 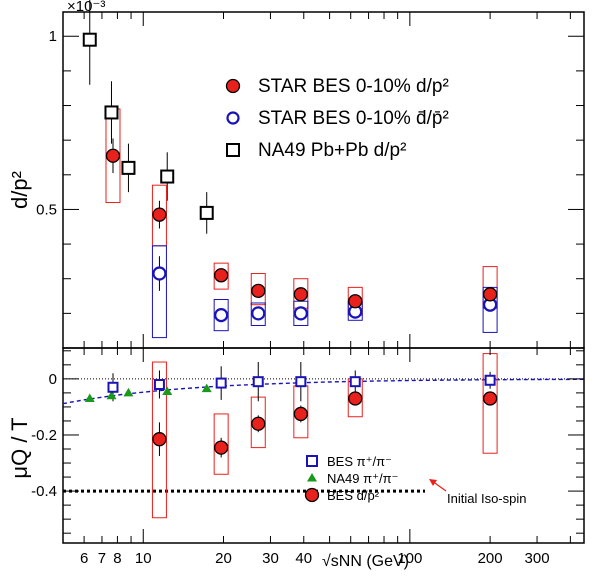 What do you see at coordinates (353, 118) in the screenshot?
I see `legend-entry: STAR BES 0-10% d̄/p̄²` at bounding box center [353, 118].